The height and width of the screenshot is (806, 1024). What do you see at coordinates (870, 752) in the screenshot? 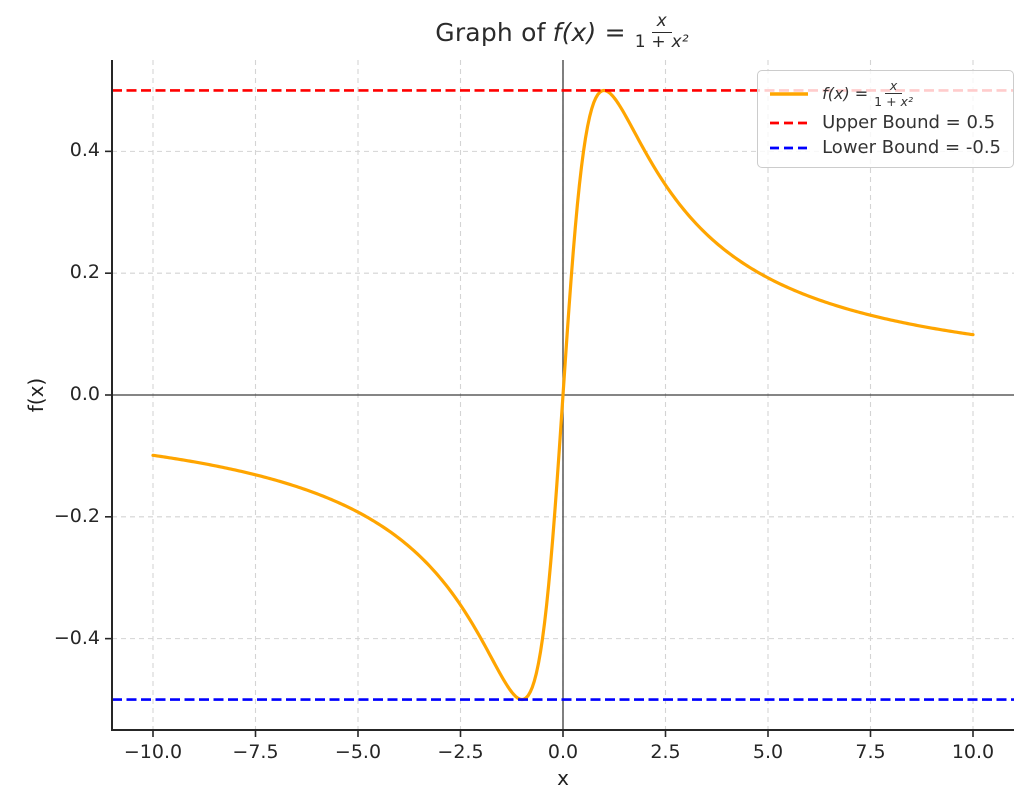
I see `x-tick-label: 7.5` at bounding box center [870, 752].